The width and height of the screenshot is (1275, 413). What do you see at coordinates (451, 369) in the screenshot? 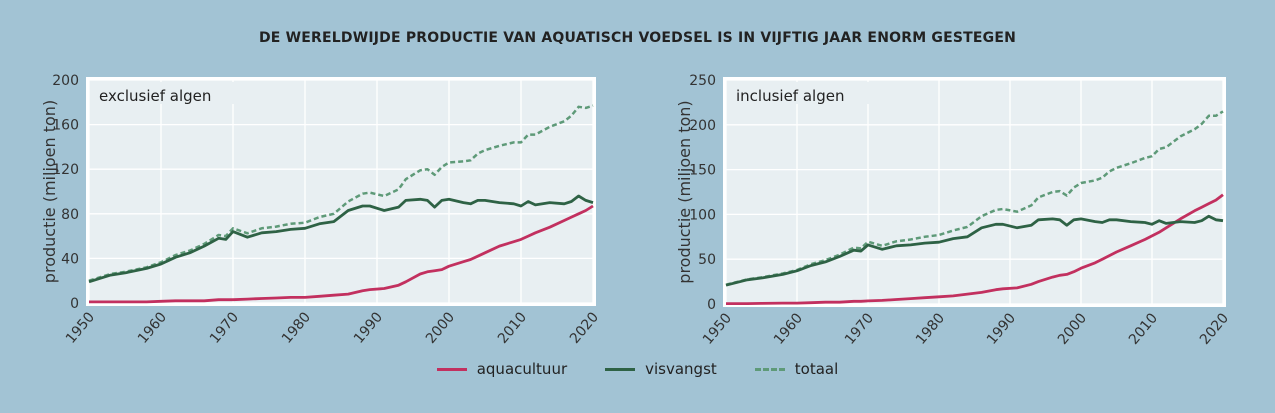
I see `legend-swatch-aquacultuur` at bounding box center [451, 369].